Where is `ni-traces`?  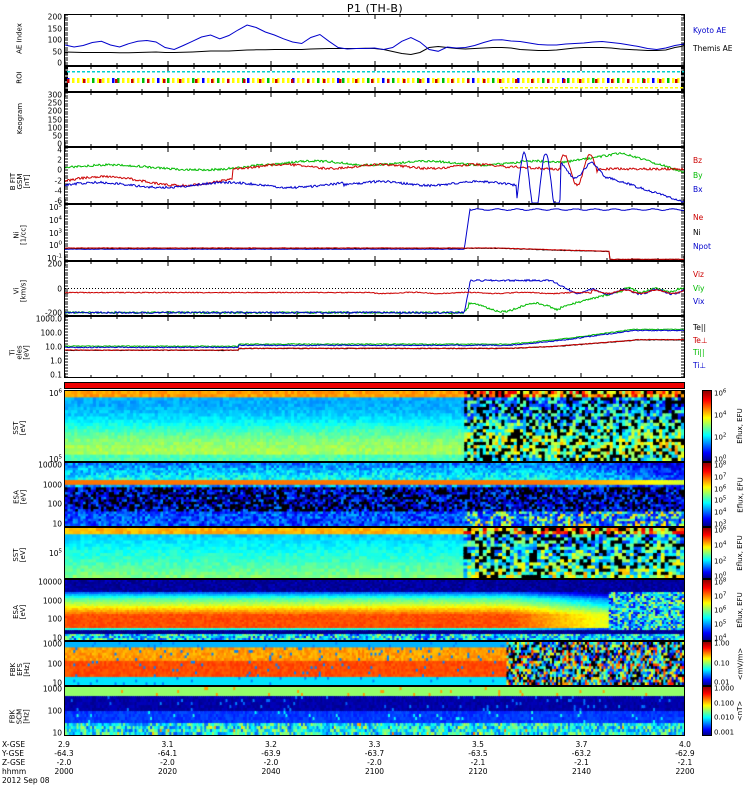
ni-traces is located at coordinates (374, 234).